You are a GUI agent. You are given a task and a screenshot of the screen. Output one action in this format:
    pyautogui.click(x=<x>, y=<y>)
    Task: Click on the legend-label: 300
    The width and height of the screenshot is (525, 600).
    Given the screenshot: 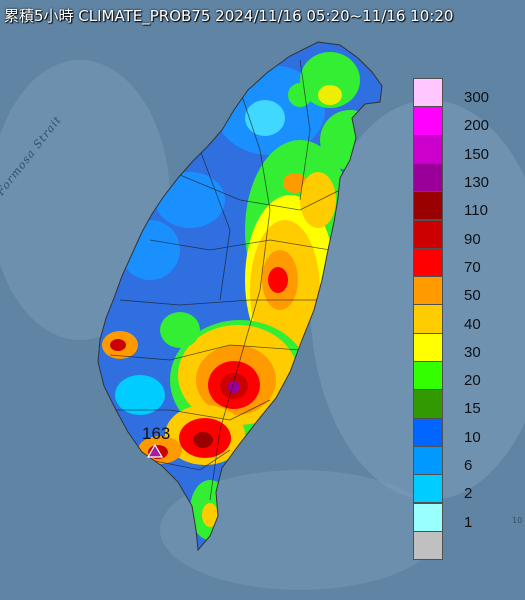 What is the action you would take?
    pyautogui.click(x=477, y=98)
    